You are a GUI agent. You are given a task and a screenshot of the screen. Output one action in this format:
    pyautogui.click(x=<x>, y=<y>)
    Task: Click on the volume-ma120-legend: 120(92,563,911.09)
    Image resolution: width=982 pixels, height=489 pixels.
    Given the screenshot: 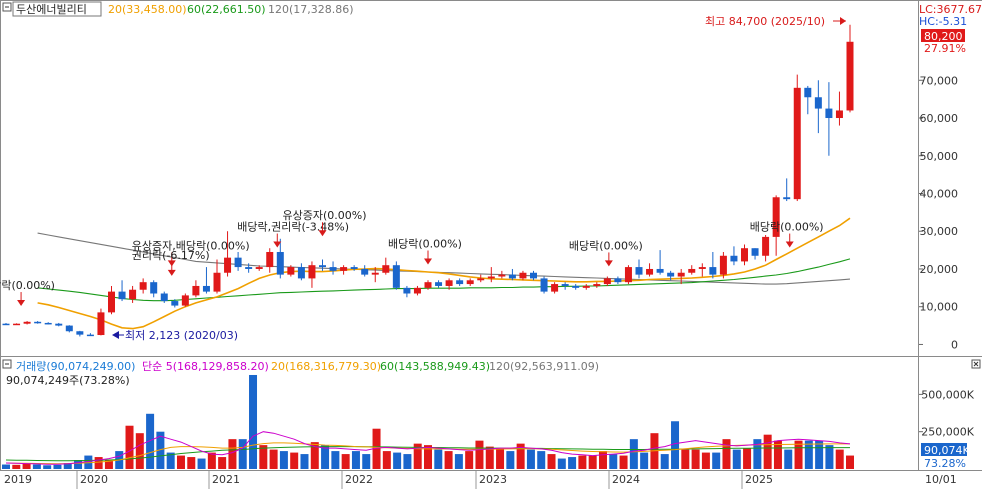 What is the action you would take?
    pyautogui.click(x=544, y=366)
    